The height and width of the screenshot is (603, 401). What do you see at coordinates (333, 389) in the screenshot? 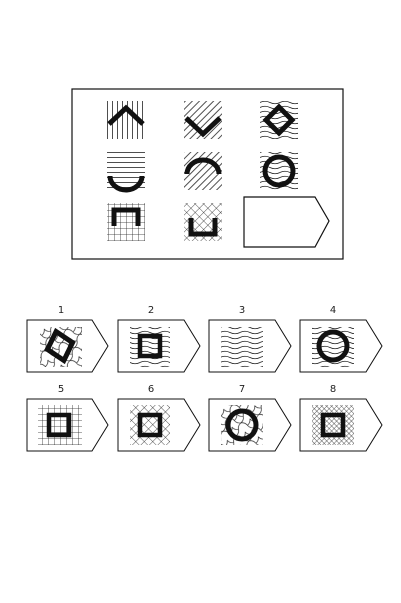
I see `option-number-8: 8` at bounding box center [333, 389].